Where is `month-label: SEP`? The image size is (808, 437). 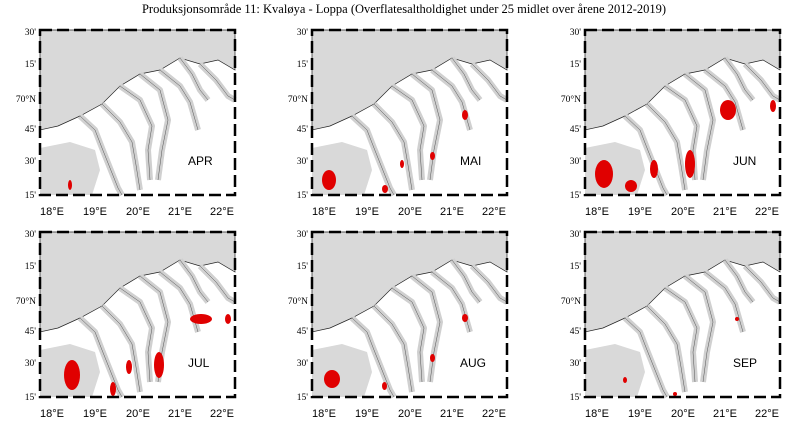 month-label: SEP is located at coordinates (745, 363).